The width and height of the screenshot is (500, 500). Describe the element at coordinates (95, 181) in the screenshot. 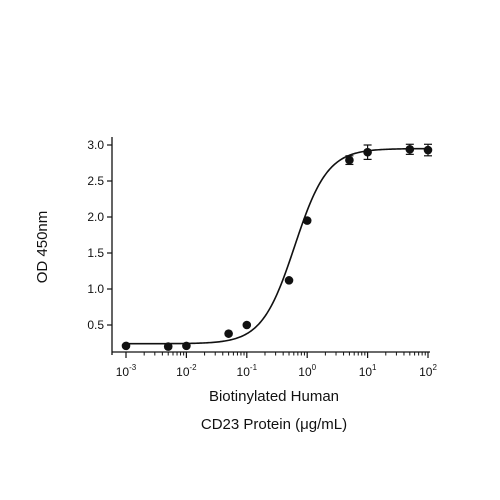

I see `y-tick-label: 2.5` at that location.